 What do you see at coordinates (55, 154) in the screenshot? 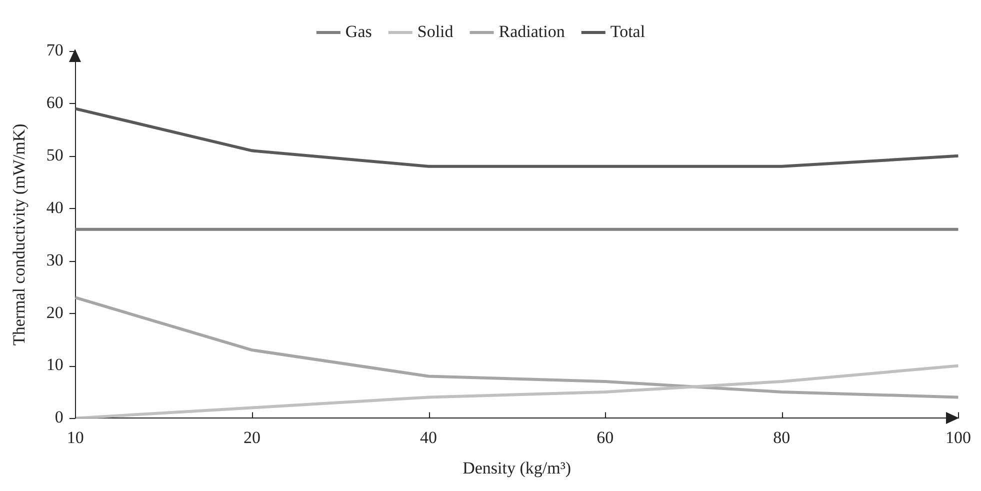
I see `y-tick-label: 50` at bounding box center [55, 154].